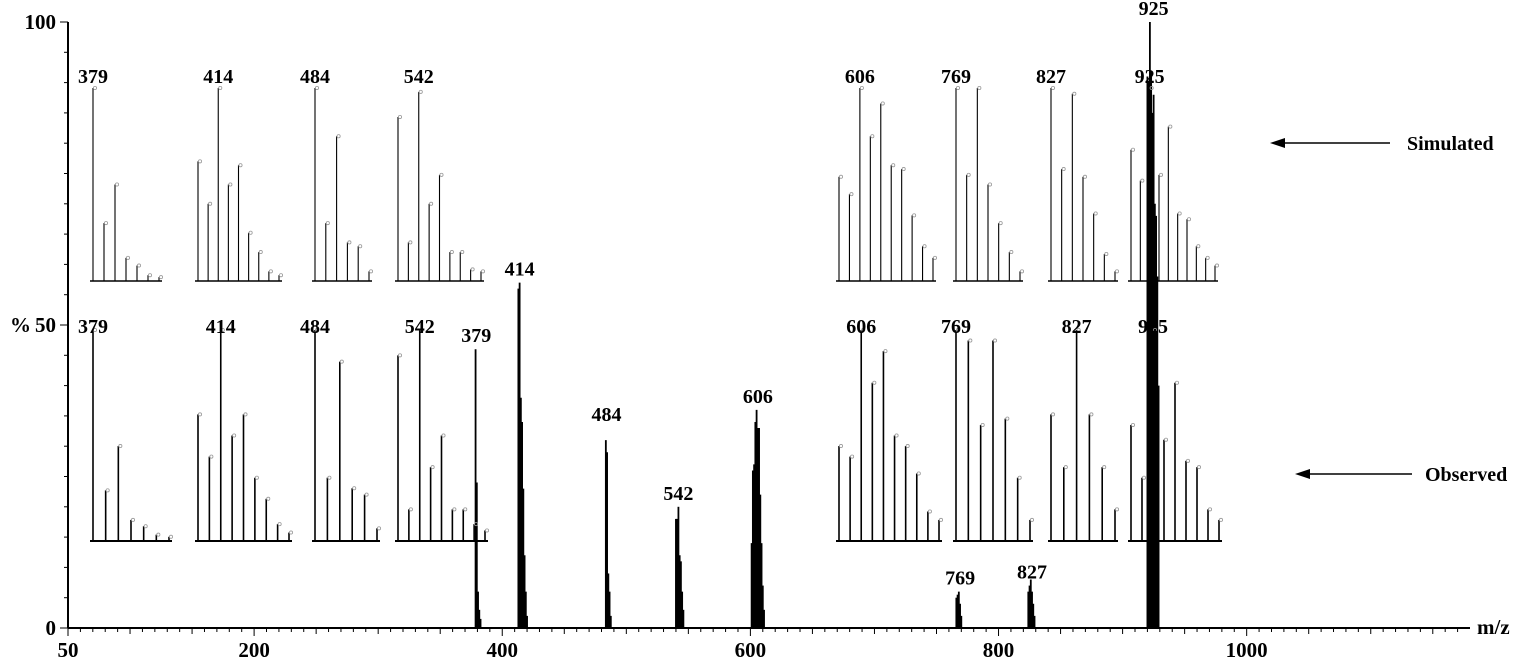  What do you see at coordinates (751, 648) in the screenshot?
I see `x-tick-label: 600` at bounding box center [751, 648].